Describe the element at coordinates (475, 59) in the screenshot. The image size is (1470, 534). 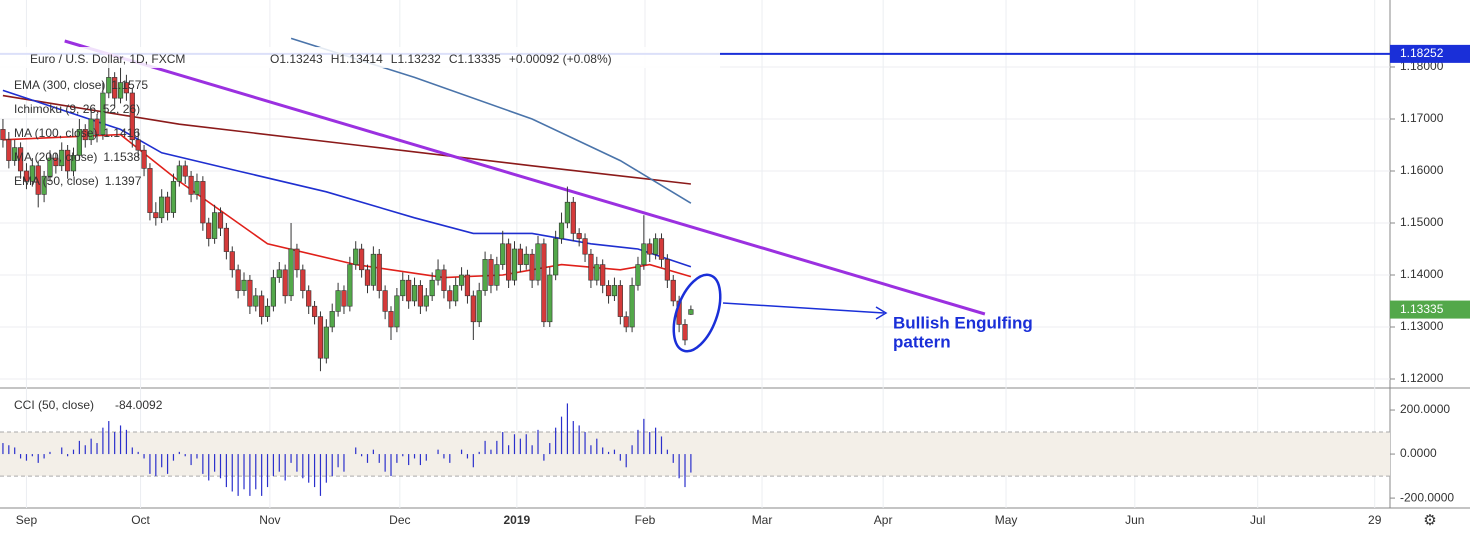
I see `ohlc-value: C1.13335` at that location.